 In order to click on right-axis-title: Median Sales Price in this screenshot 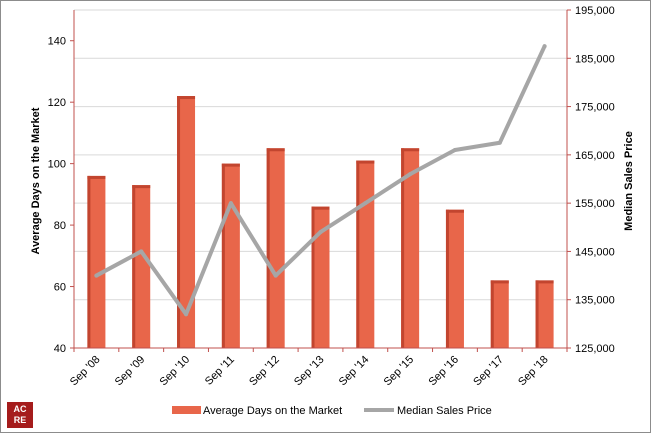, I will do `click(629, 181)`.